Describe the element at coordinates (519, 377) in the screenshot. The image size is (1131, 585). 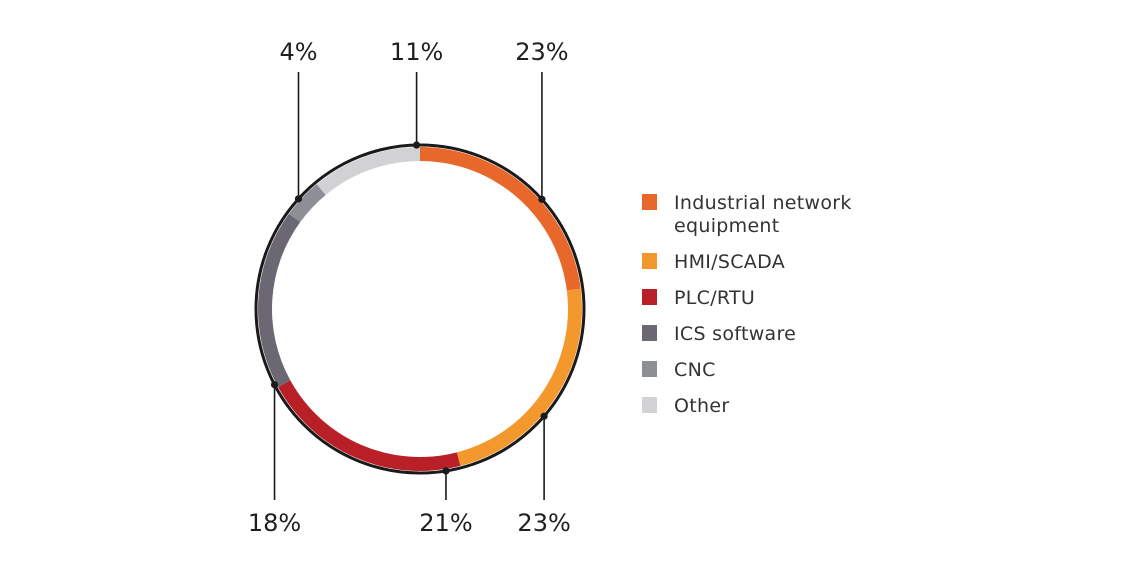
I see `donut-slice-hmi-scada` at that location.